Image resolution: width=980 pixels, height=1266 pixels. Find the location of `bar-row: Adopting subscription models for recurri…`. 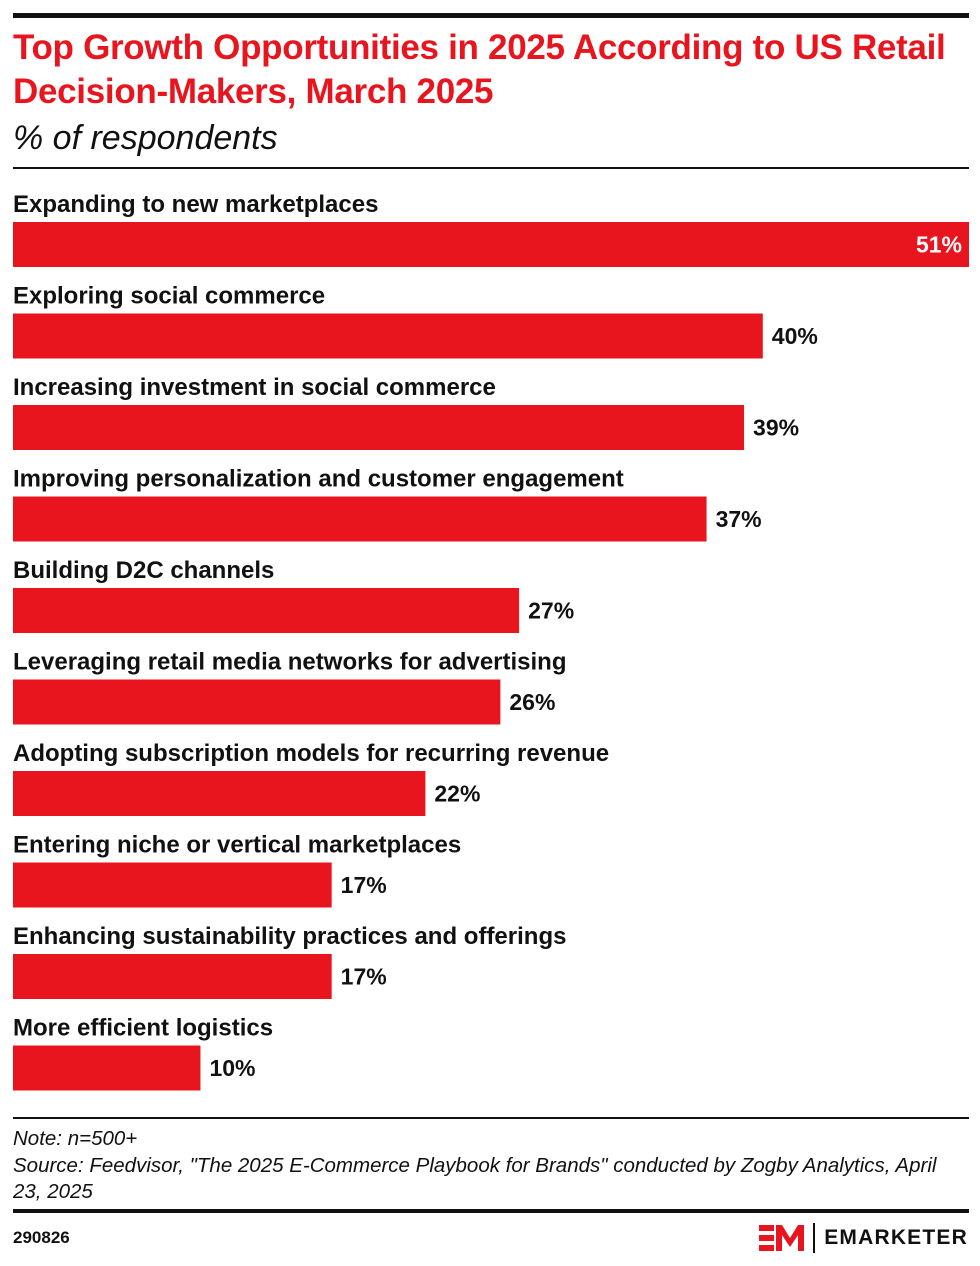

bar-row: Adopting subscription models for recurri… is located at coordinates (311, 778).